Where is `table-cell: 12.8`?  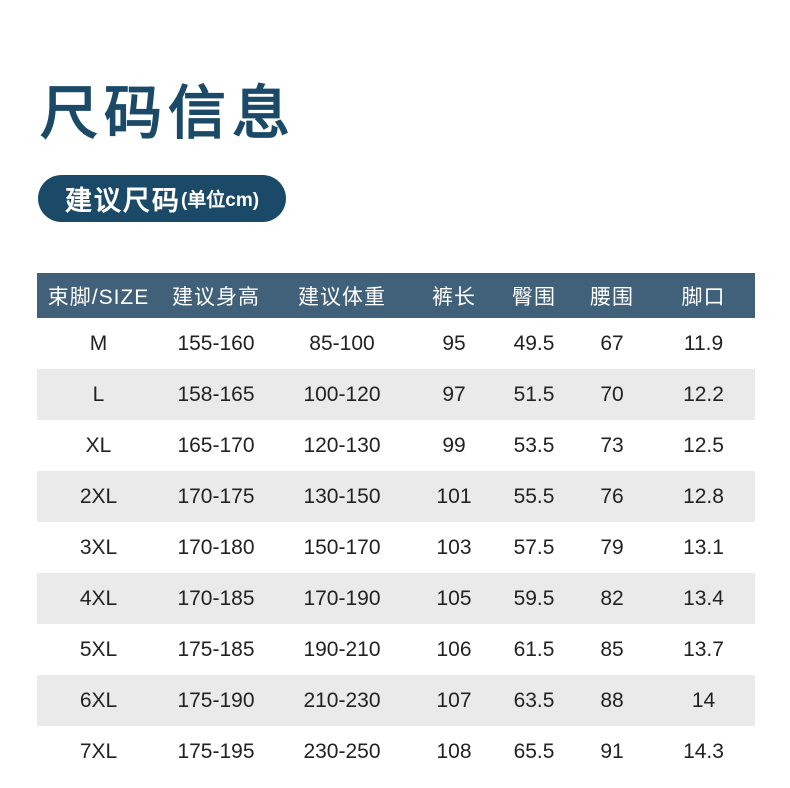 table-cell: 12.8 is located at coordinates (703, 496).